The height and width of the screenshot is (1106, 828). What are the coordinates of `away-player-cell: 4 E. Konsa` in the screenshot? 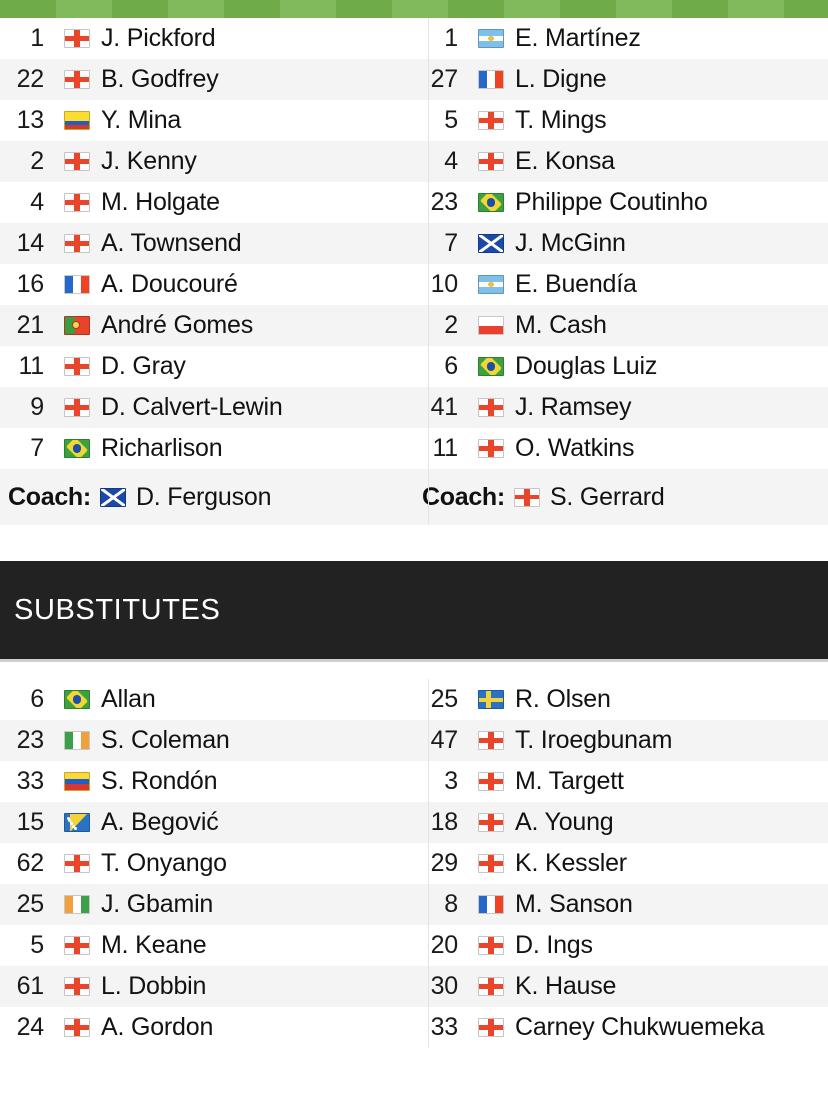 It's located at (621, 161).